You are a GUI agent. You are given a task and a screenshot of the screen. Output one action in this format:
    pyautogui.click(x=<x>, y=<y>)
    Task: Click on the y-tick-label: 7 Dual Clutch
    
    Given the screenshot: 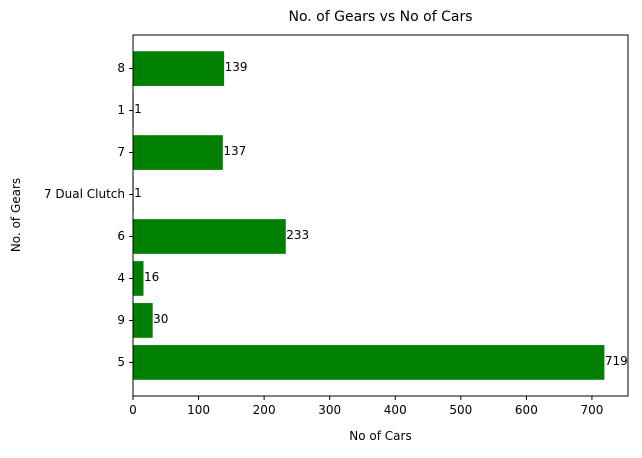 What is the action you would take?
    pyautogui.click(x=84, y=194)
    